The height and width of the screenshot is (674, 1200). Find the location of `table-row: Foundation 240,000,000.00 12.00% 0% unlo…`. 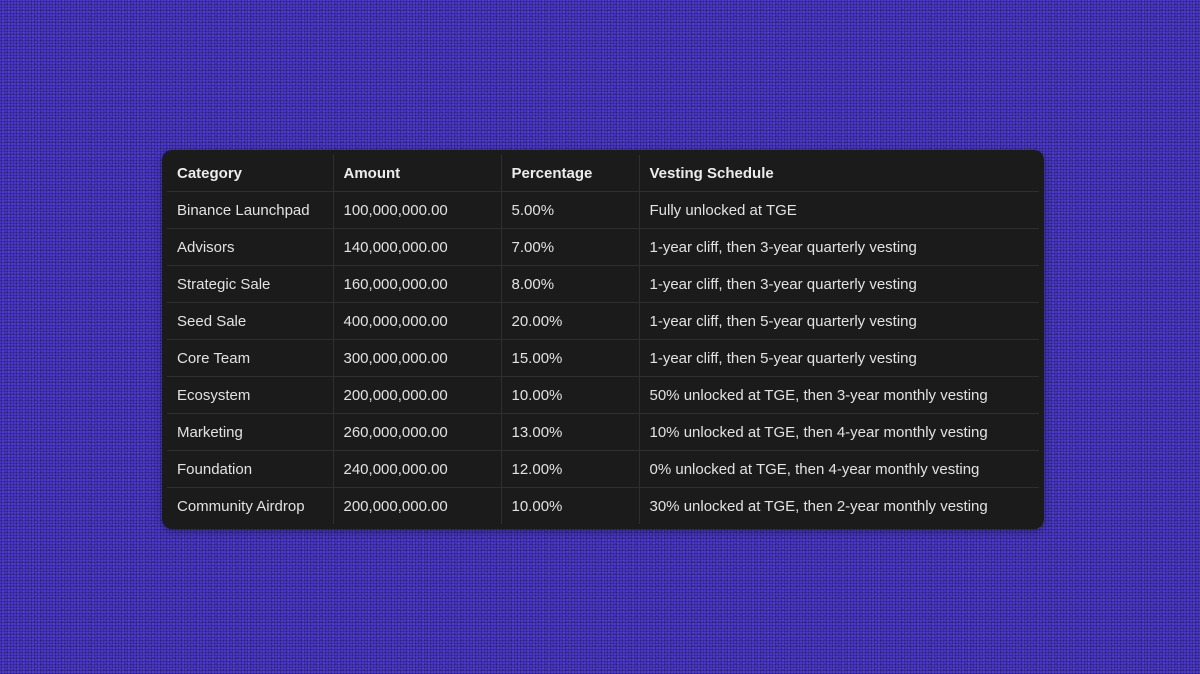

table-row: Foundation 240,000,000.00 12.00% 0% unlo… is located at coordinates (603, 469).